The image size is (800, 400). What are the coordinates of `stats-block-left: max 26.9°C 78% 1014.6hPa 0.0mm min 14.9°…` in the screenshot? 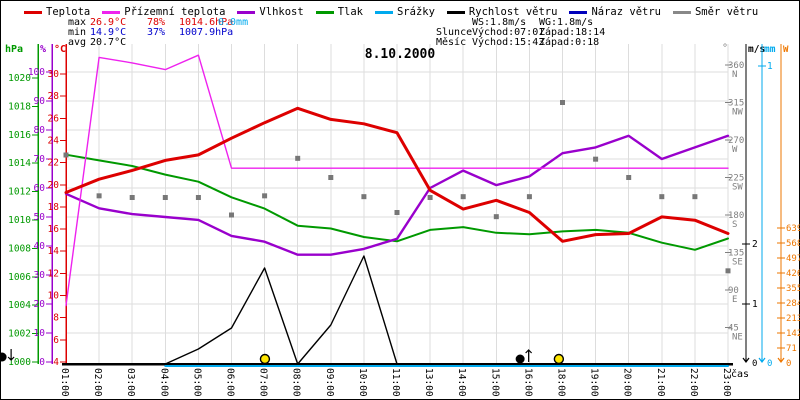 It's located at (178, 33).